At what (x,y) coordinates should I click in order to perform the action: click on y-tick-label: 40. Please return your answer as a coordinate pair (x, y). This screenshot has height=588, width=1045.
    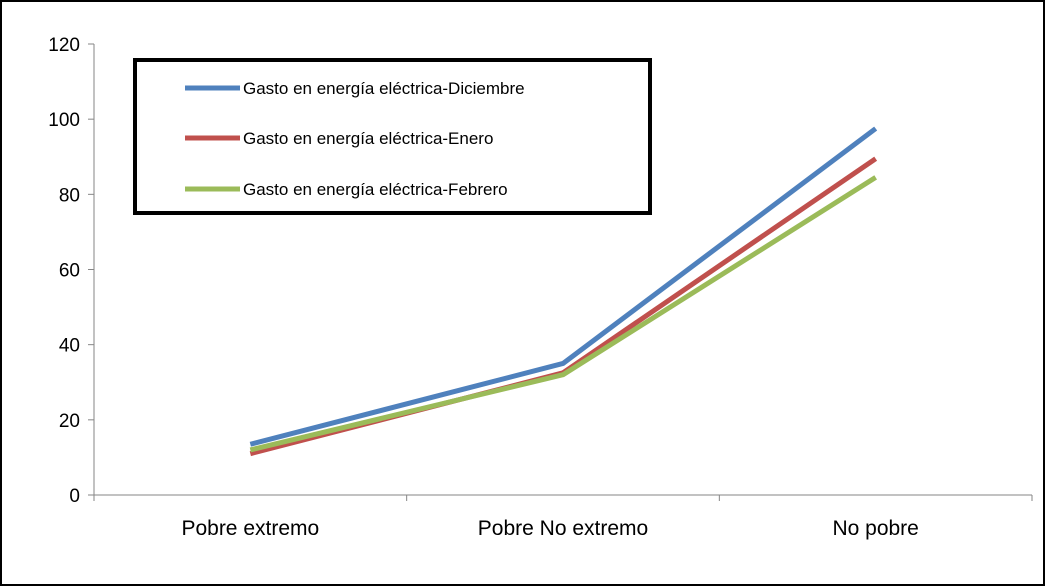
    Looking at the image, I should click on (69, 346).